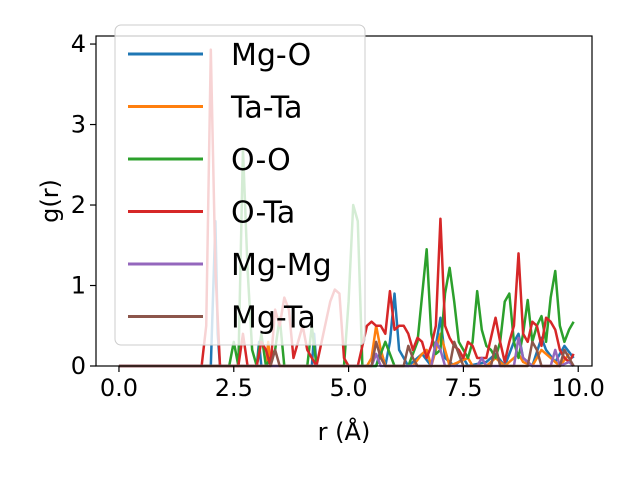 This screenshot has width=640, height=480. What do you see at coordinates (344, 431) in the screenshot?
I see `x-axis-label: r (Å)` at bounding box center [344, 431].